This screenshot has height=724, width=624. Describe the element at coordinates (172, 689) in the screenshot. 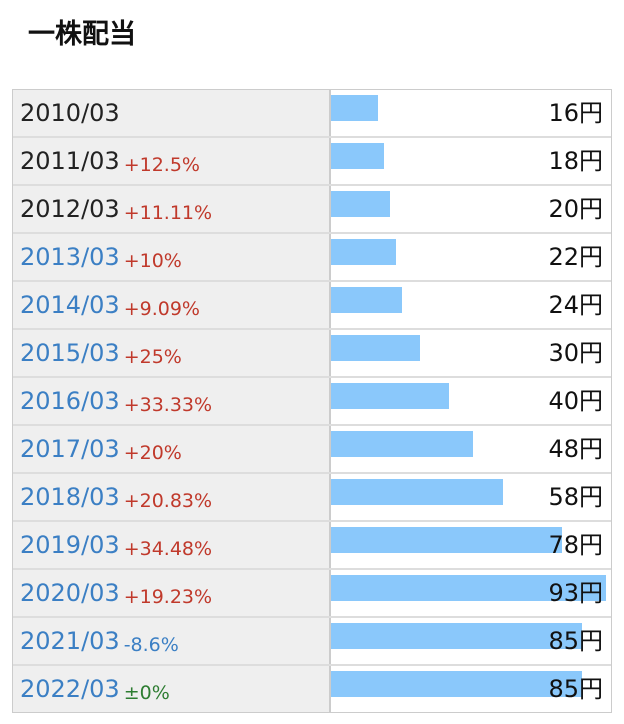

I see `label-cell: 2022/03 ±0%` at that location.